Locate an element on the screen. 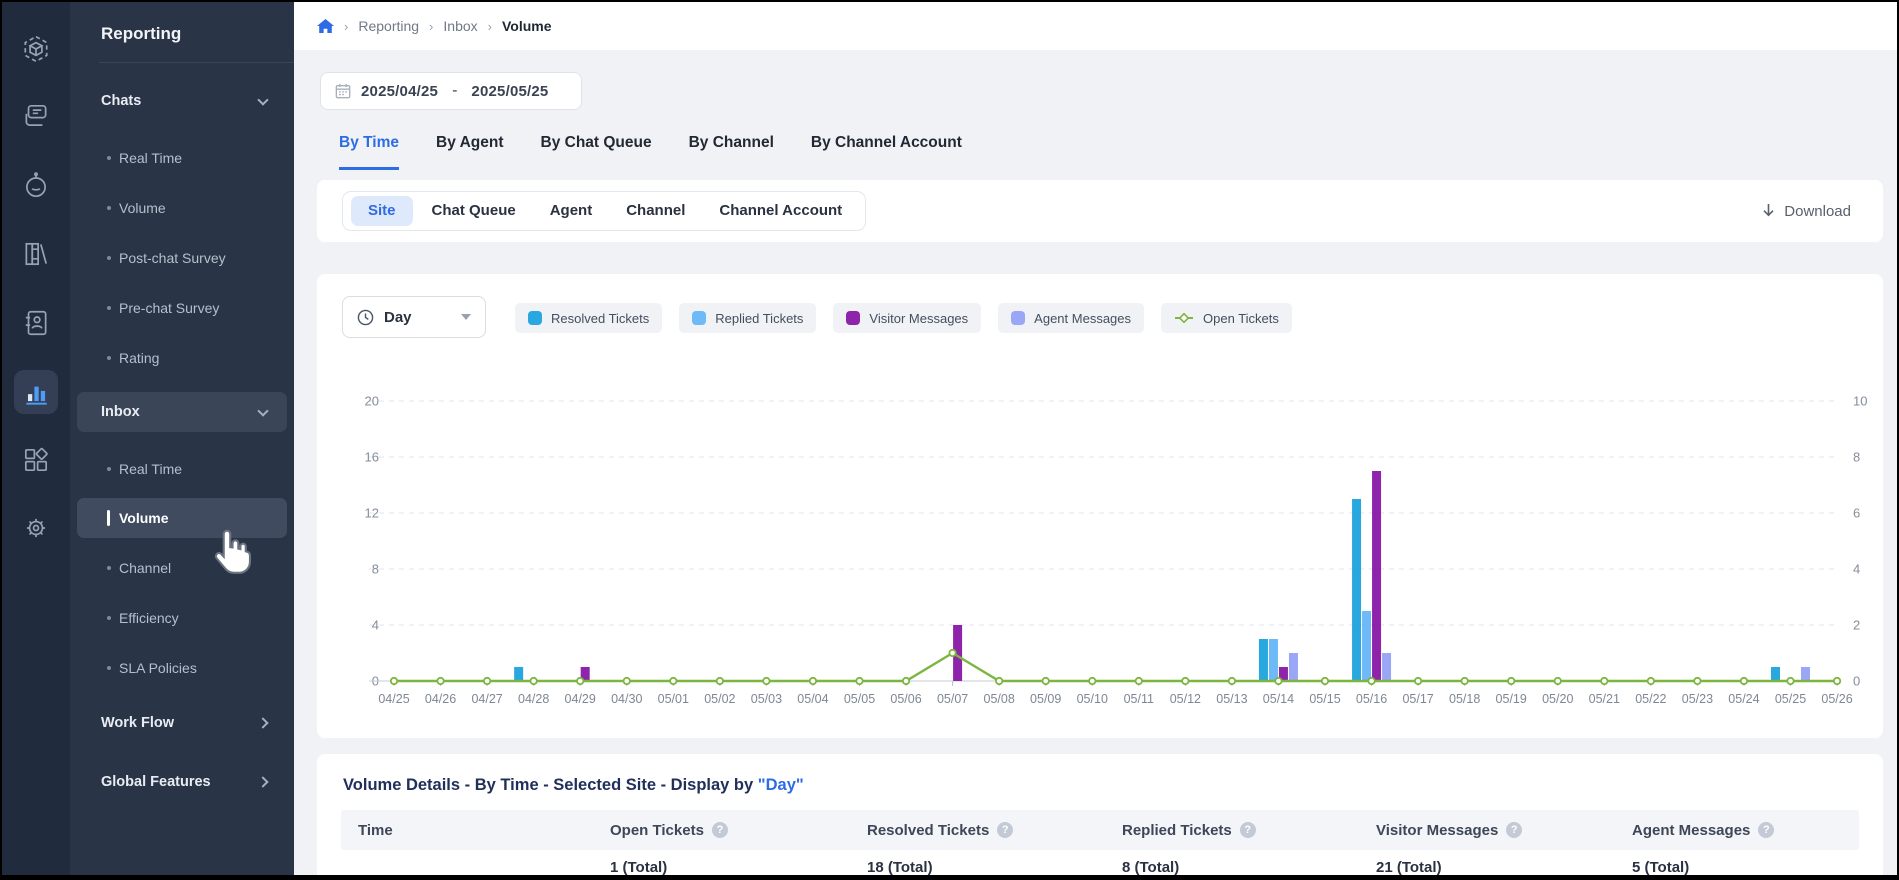 This screenshot has height=880, width=1899. sidebar-item-inbox-volume: Volume is located at coordinates (182, 518).